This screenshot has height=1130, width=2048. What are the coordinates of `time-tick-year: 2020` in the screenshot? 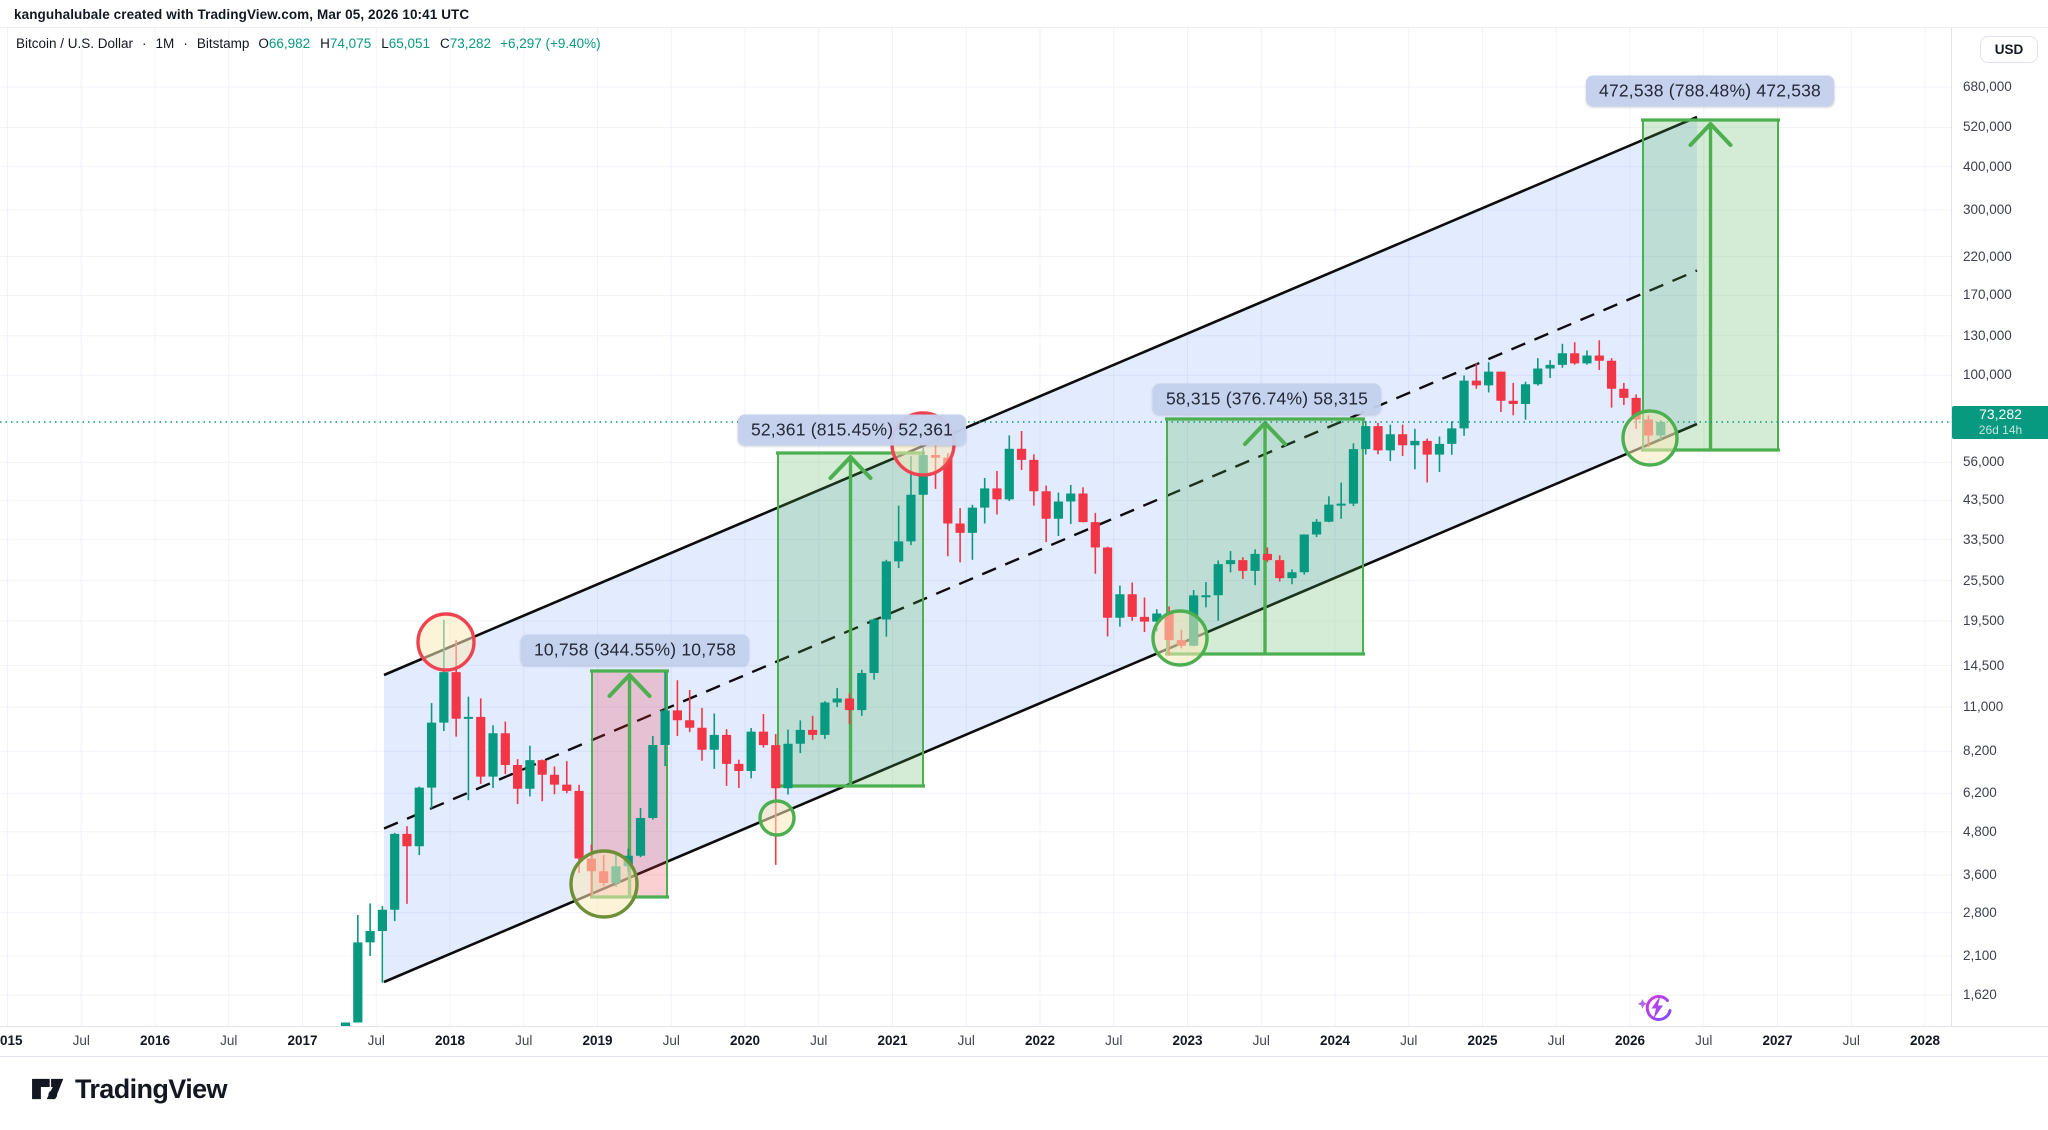 It's located at (745, 1040).